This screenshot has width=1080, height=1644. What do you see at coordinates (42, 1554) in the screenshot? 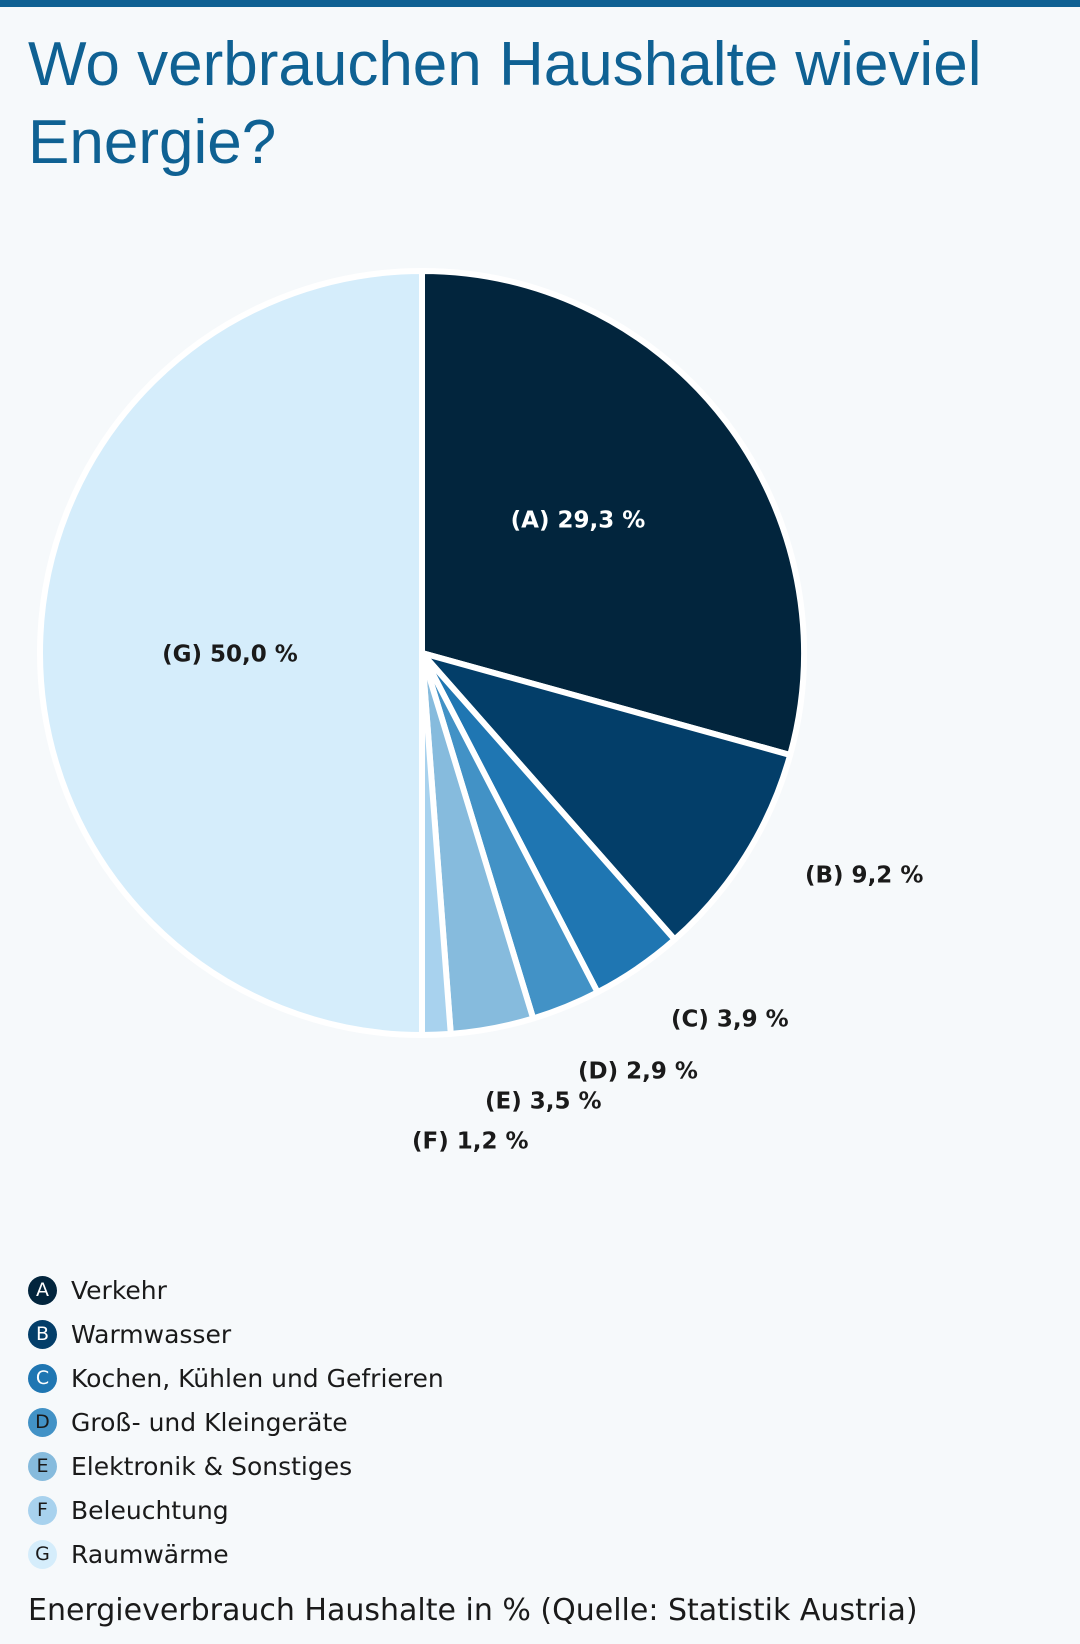
I see `legend-badge-g: G` at bounding box center [42, 1554].